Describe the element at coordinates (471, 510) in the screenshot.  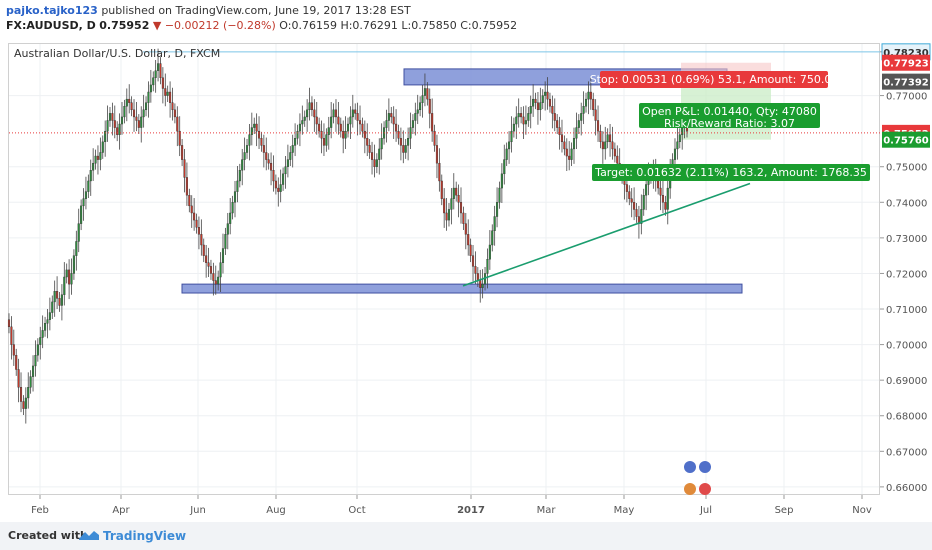
I see `x-tick-label: 2017` at that location.